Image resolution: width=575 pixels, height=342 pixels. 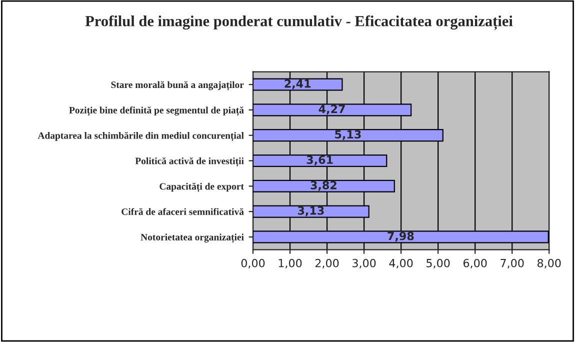 What do you see at coordinates (331, 109) in the screenshot?
I see `data-label: 4,27` at bounding box center [331, 109].